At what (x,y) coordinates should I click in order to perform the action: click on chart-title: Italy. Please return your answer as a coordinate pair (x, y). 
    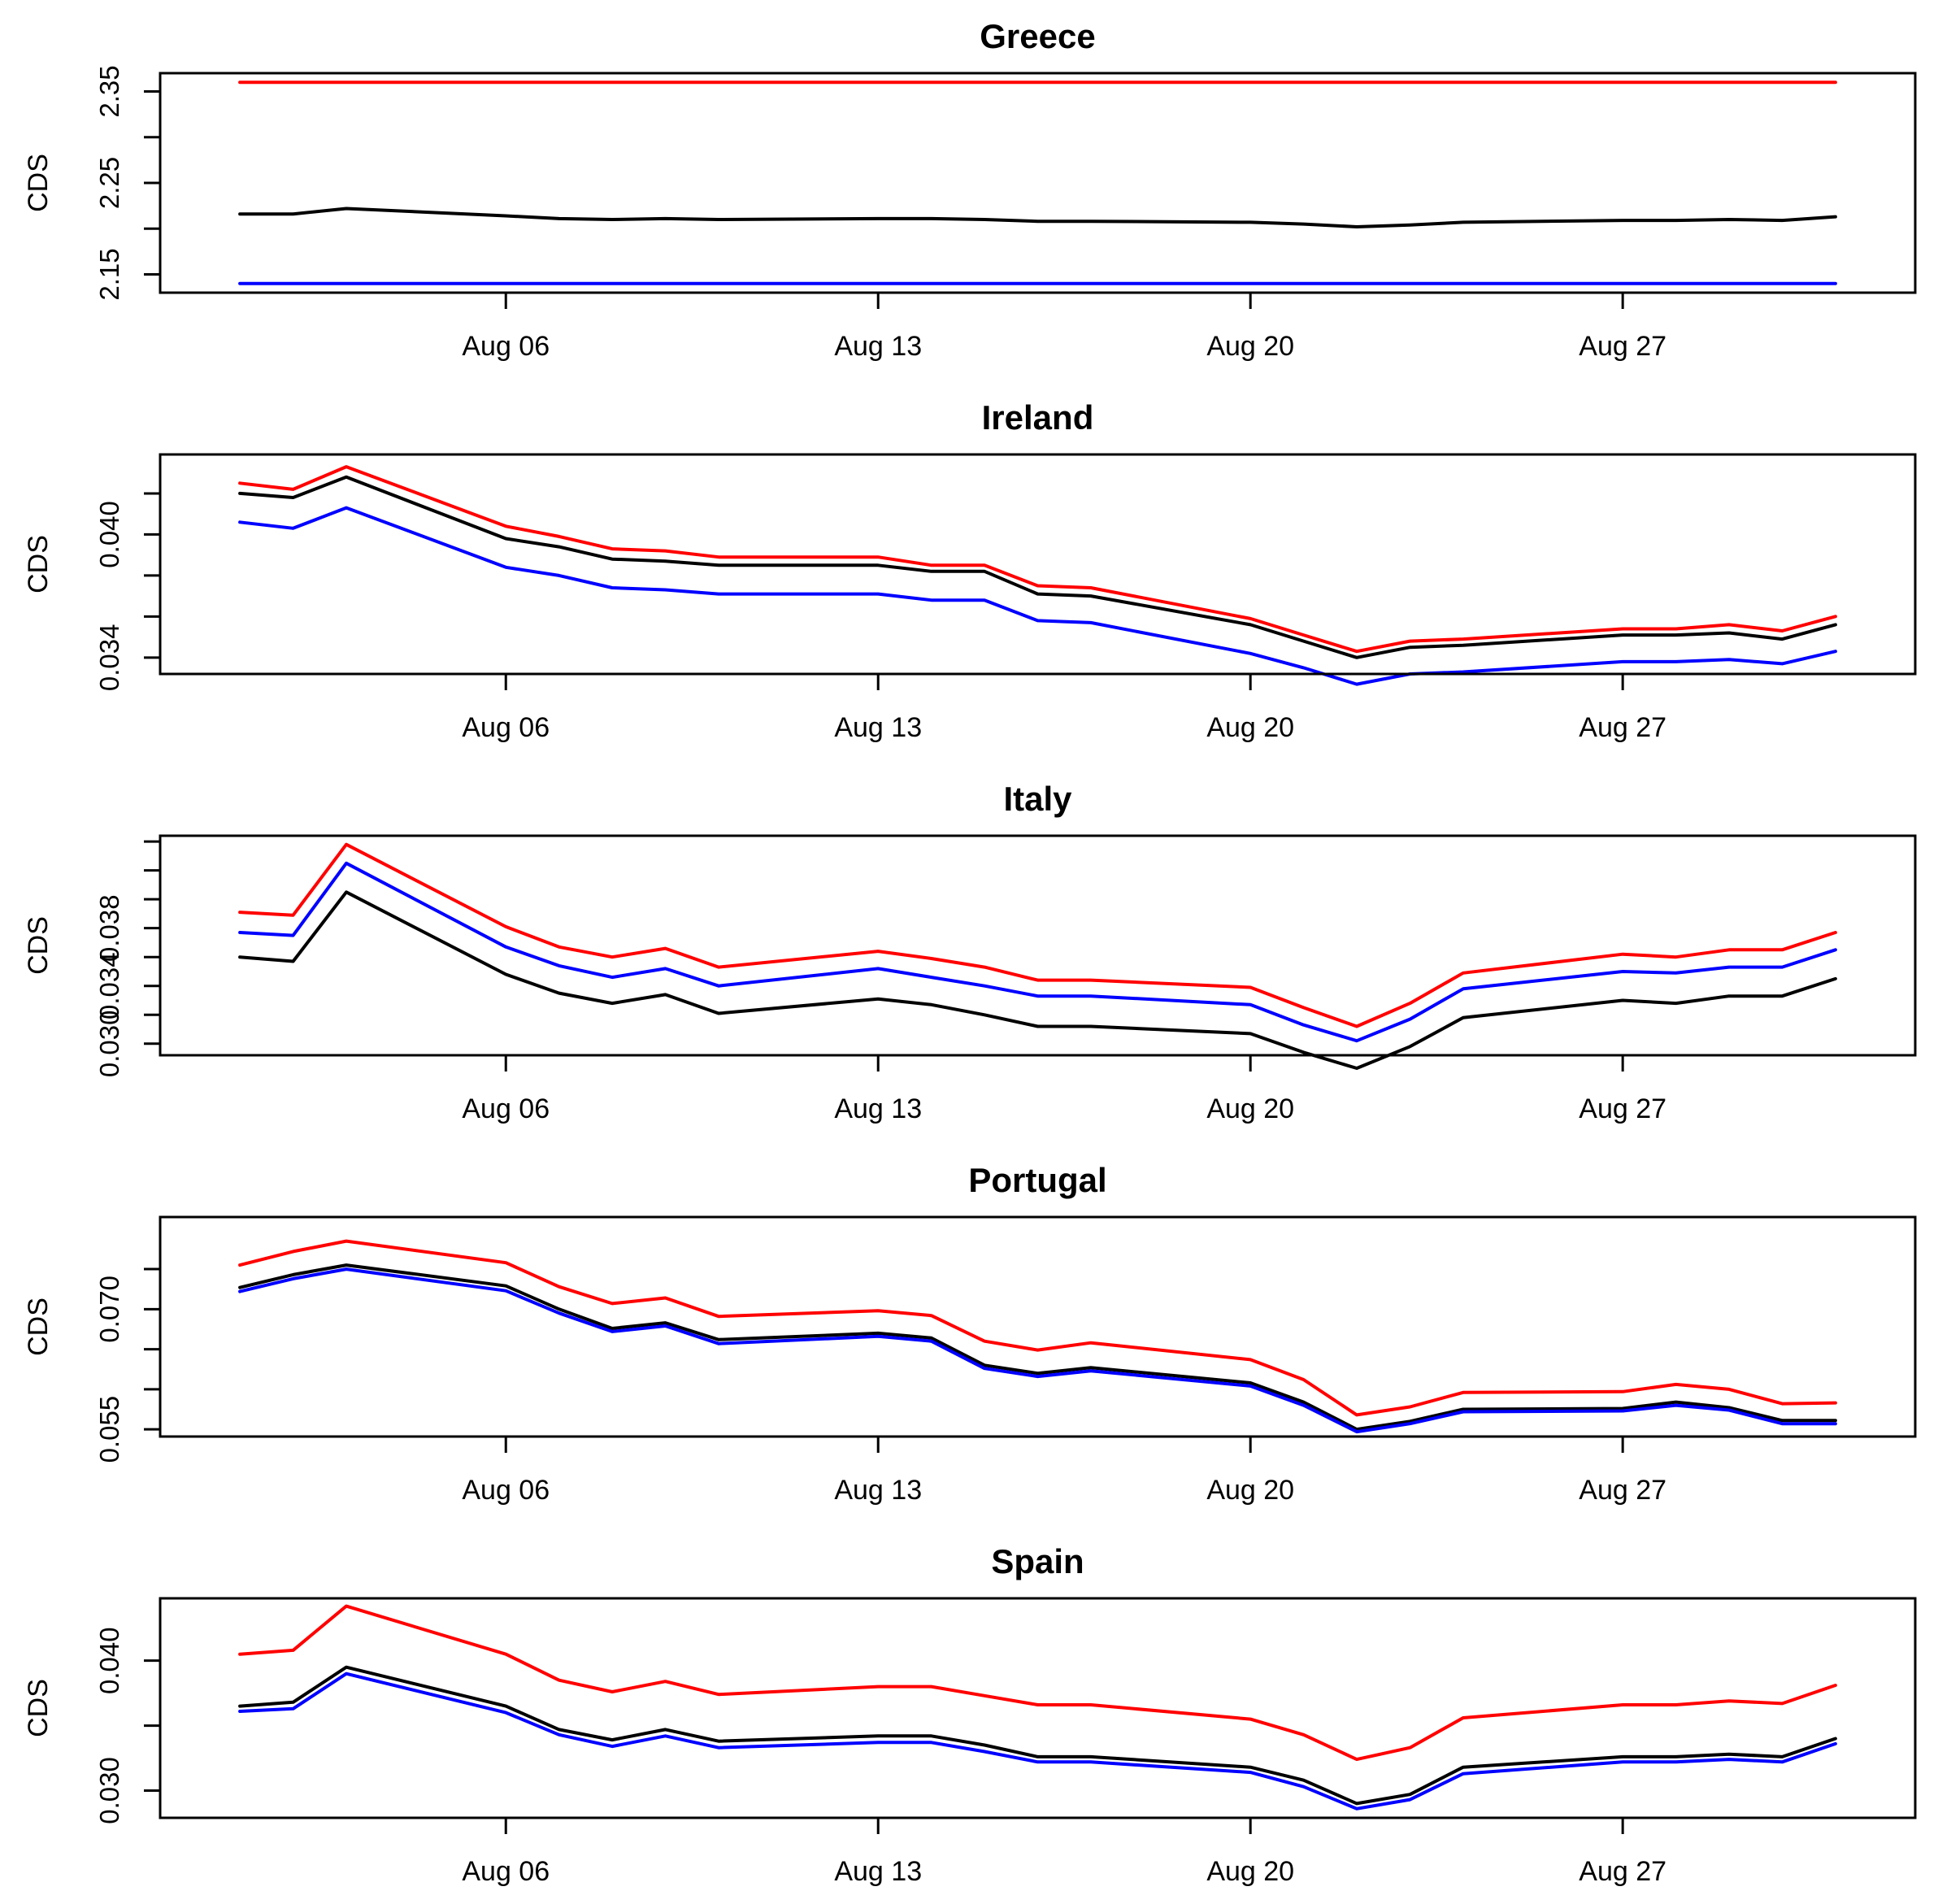
    Looking at the image, I should click on (1037, 799).